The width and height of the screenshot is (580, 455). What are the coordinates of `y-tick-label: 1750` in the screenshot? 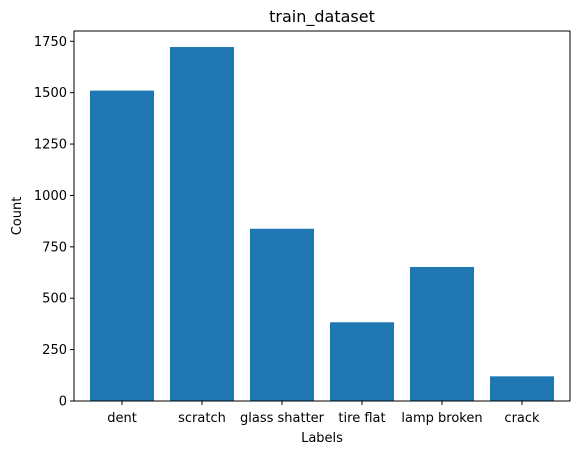 It's located at (50, 42).